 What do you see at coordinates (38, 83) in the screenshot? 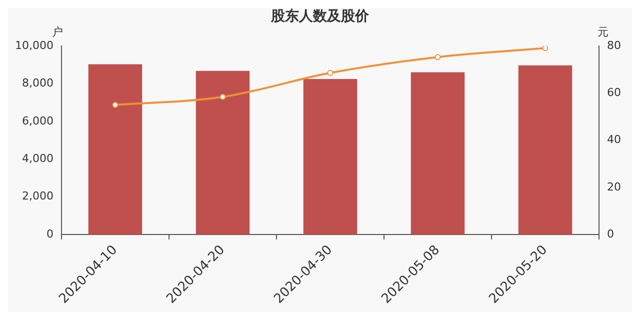
I see `y-tick-label: 8,000` at bounding box center [38, 83].